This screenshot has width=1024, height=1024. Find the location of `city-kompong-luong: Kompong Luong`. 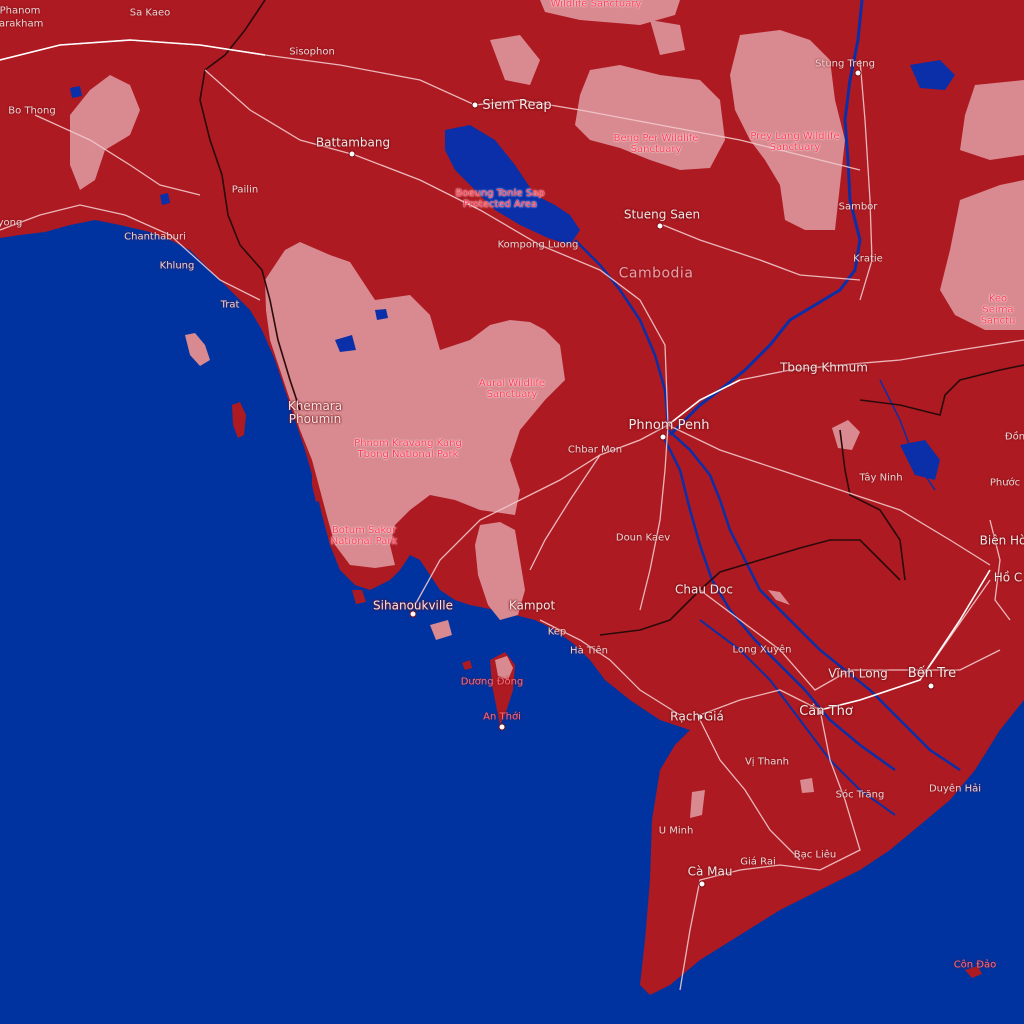

city-kompong-luong: Kompong Luong is located at coordinates (538, 245).